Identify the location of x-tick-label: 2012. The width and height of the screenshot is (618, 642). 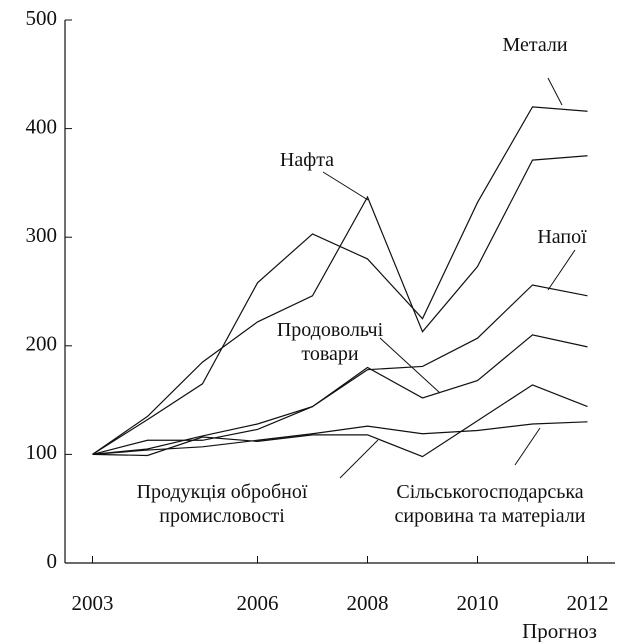
(588, 603).